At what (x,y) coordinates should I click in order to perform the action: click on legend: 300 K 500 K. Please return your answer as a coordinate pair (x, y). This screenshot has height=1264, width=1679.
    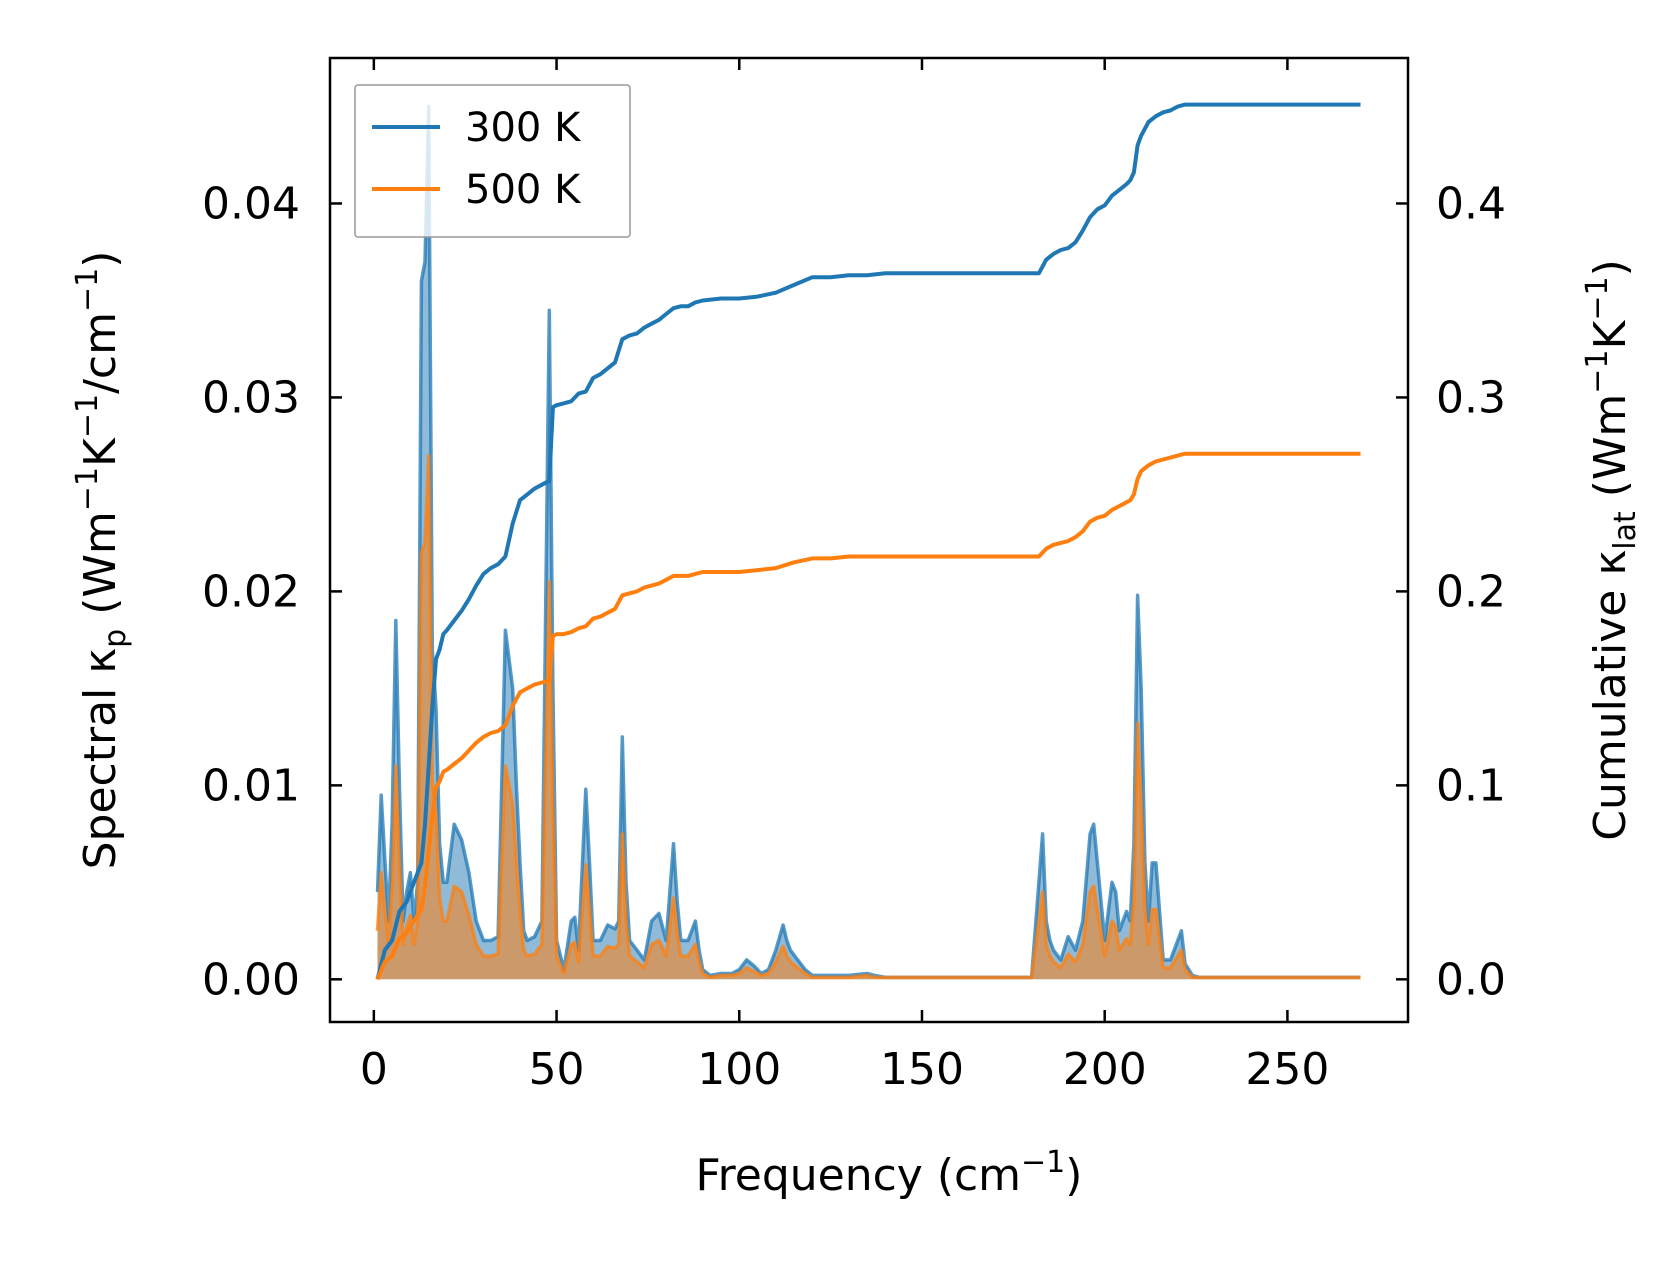
    Looking at the image, I should click on (492, 161).